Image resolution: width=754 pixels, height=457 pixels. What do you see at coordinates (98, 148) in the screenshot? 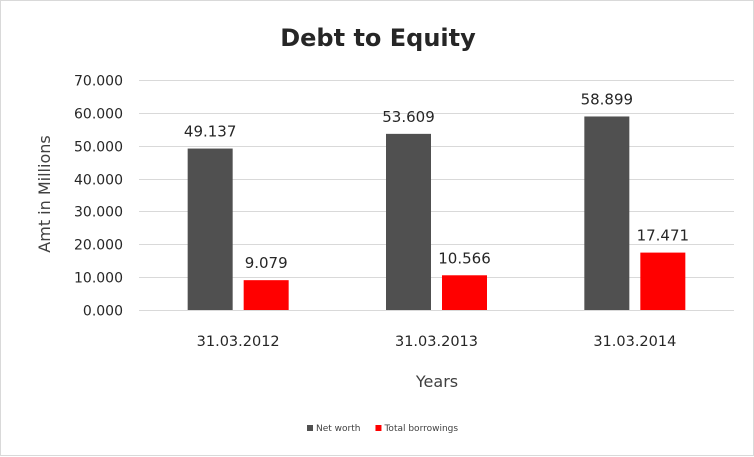
I see `y-tick-label: 50.000` at bounding box center [98, 148].